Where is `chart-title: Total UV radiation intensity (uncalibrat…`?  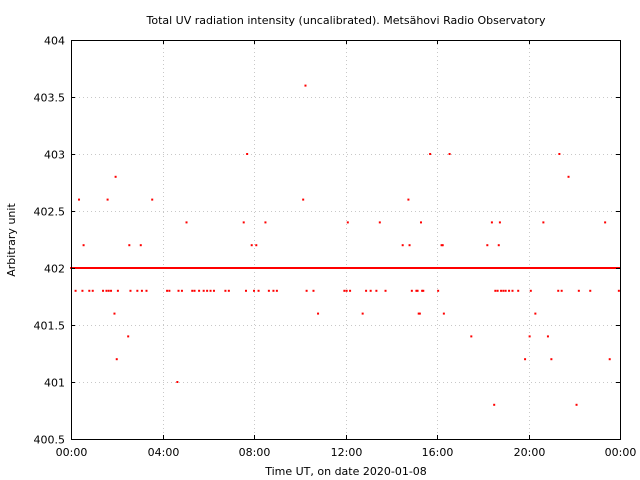 chart-title: Total UV radiation intensity (uncalibrat… is located at coordinates (346, 20).